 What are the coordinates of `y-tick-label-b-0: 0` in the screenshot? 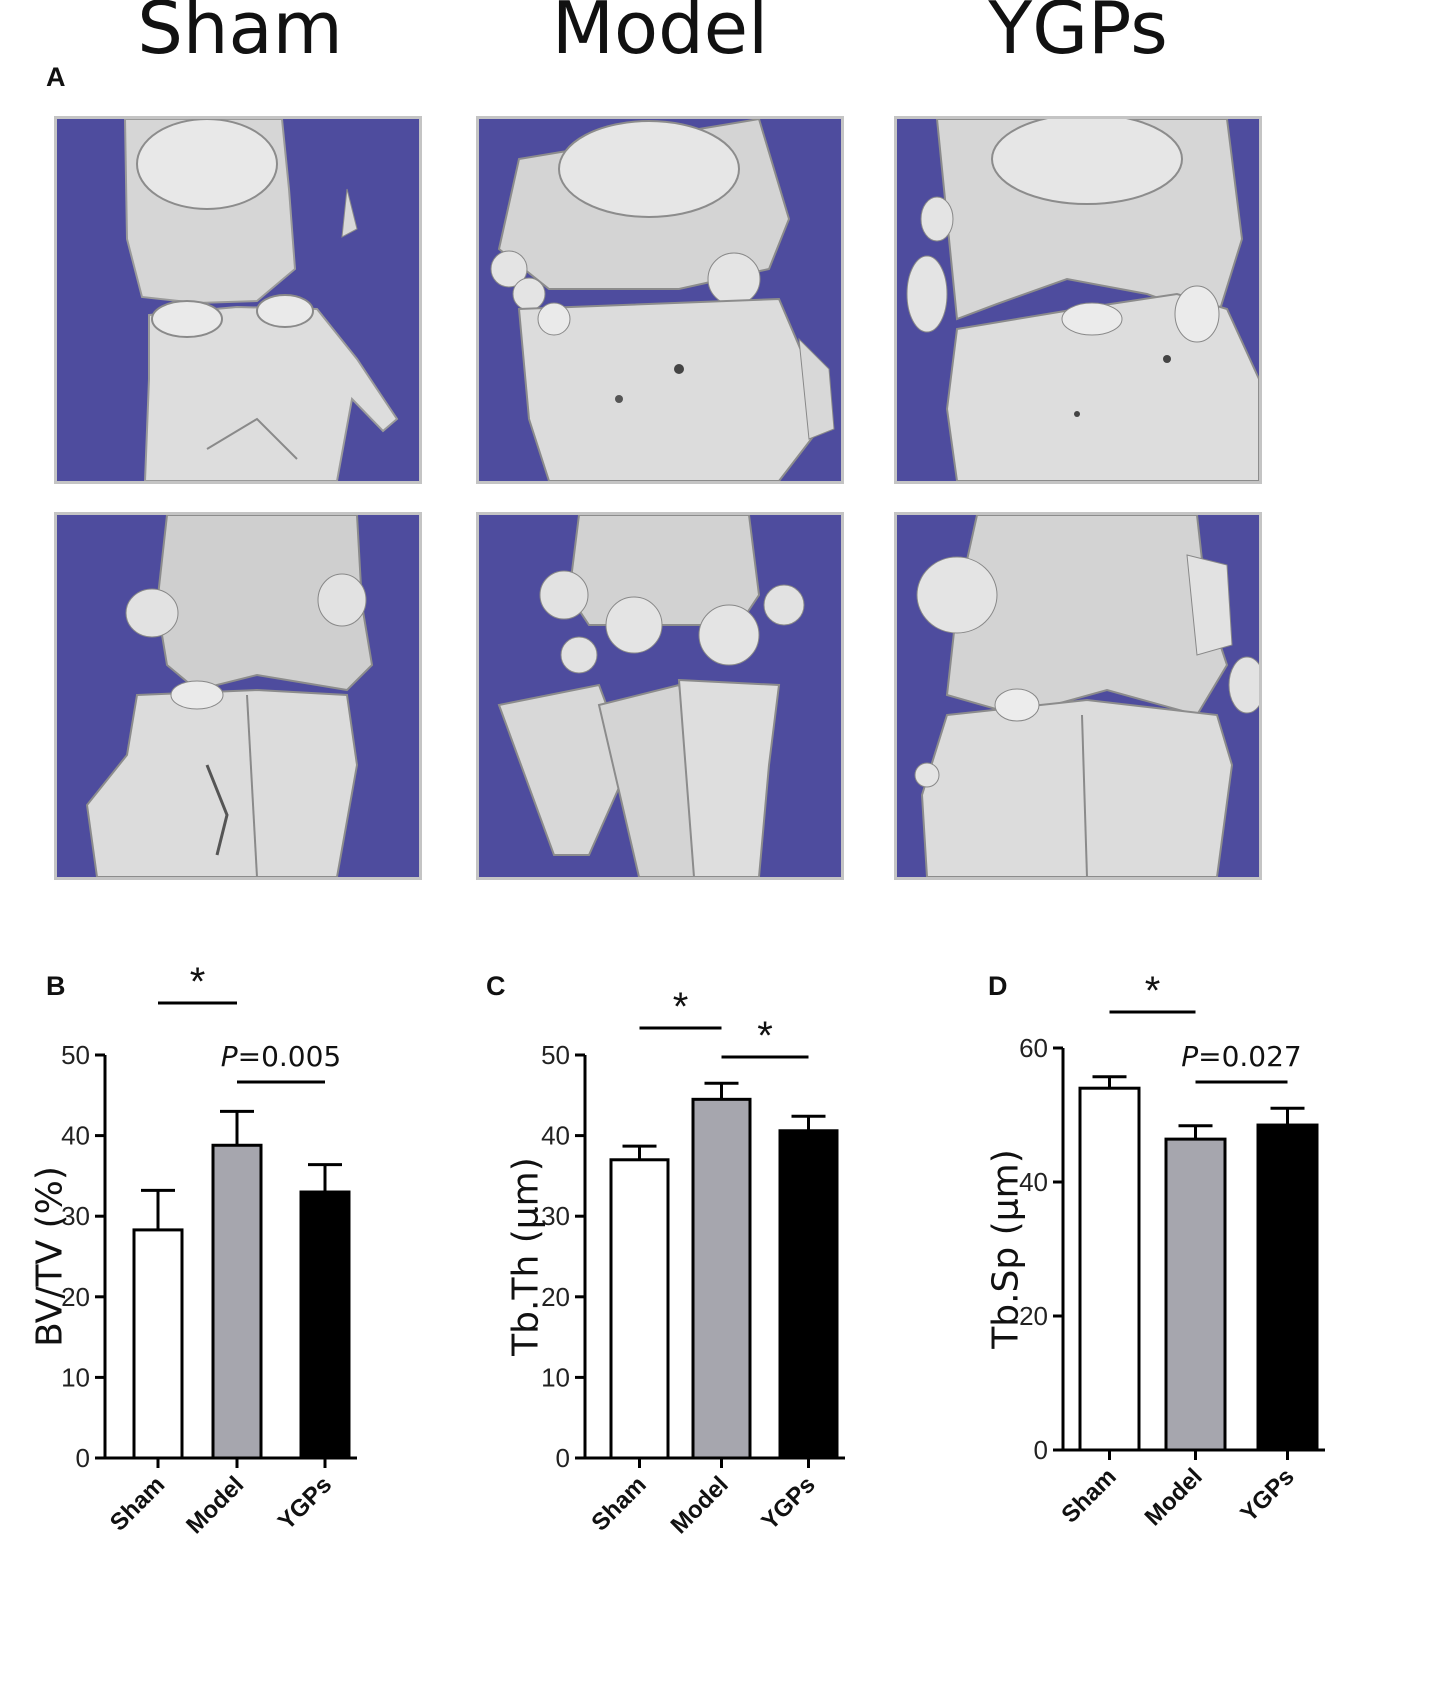 It's located at (83, 1458).